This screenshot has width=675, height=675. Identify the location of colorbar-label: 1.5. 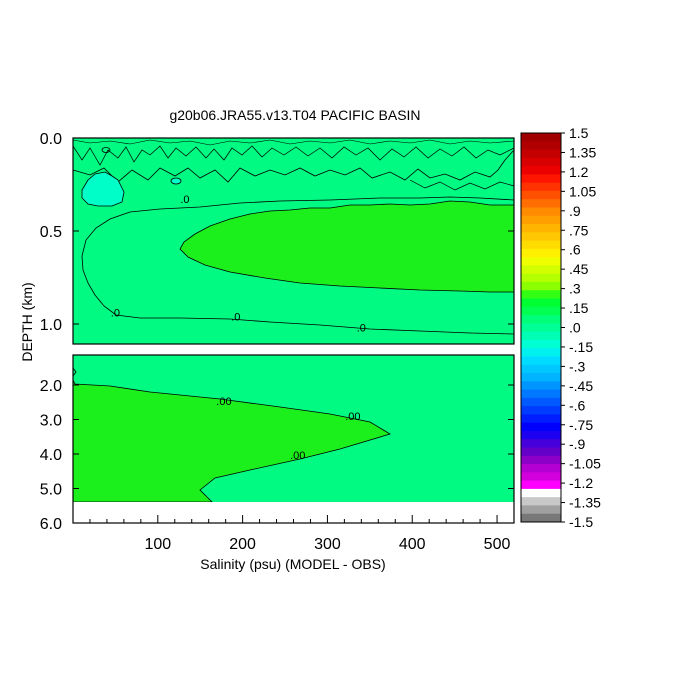
(579, 133).